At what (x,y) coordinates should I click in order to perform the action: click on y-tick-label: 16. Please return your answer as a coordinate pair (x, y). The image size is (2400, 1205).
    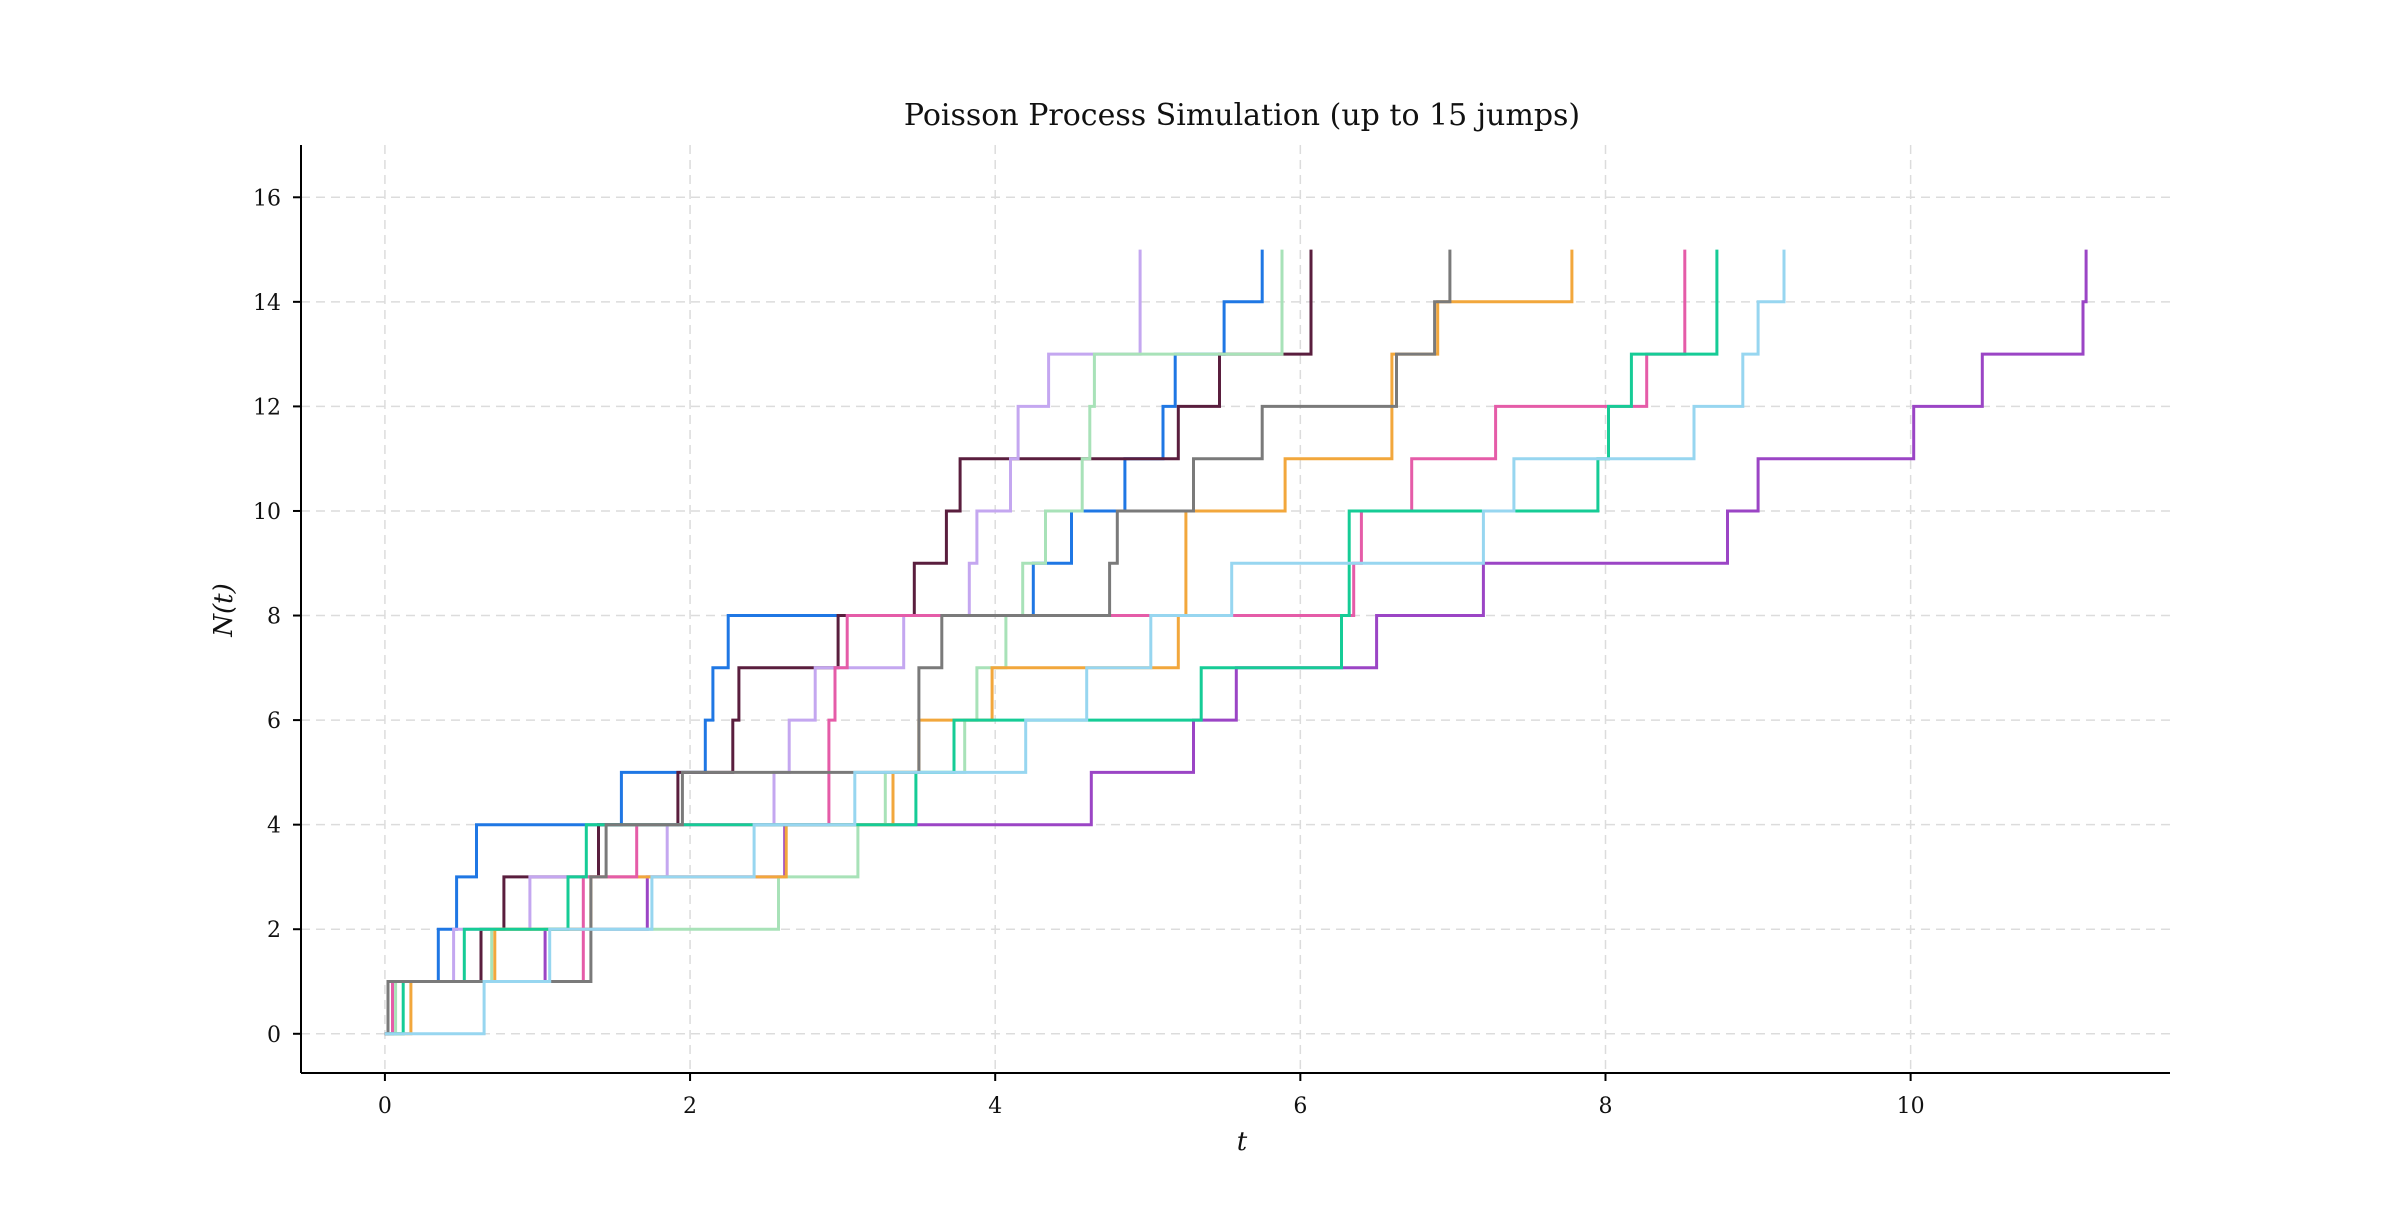
    Looking at the image, I should click on (267, 198).